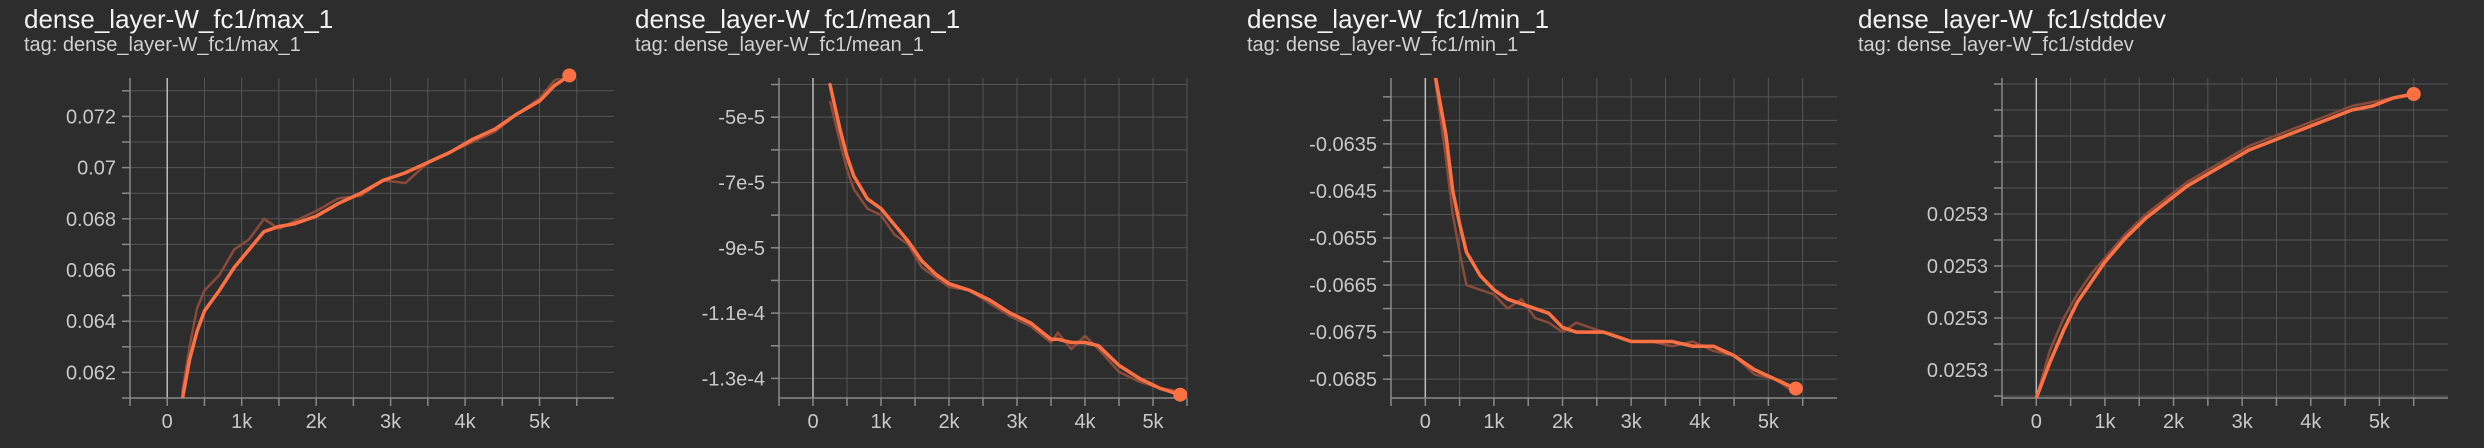 The height and width of the screenshot is (448, 2484). I want to click on y-tick-label: -0.0685, so click(1343, 380).